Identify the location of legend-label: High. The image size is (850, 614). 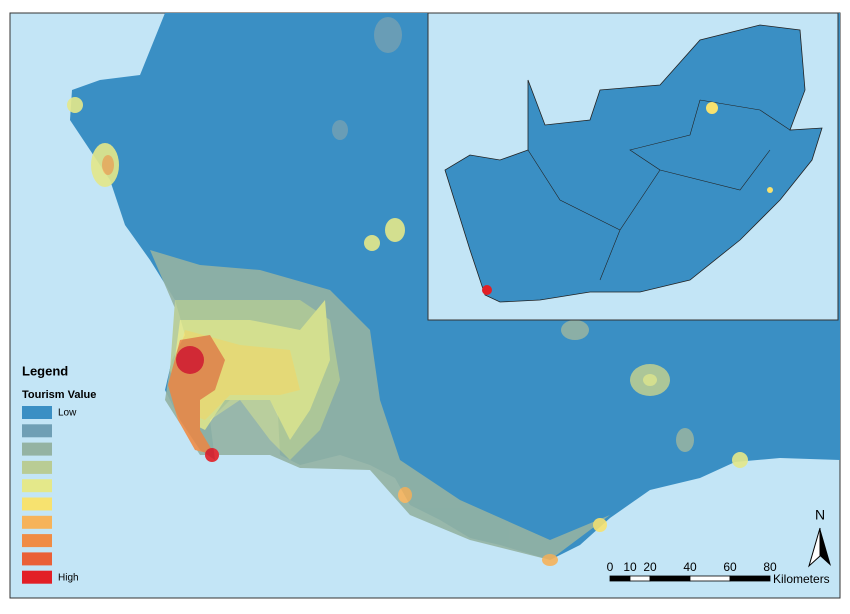
(68, 577).